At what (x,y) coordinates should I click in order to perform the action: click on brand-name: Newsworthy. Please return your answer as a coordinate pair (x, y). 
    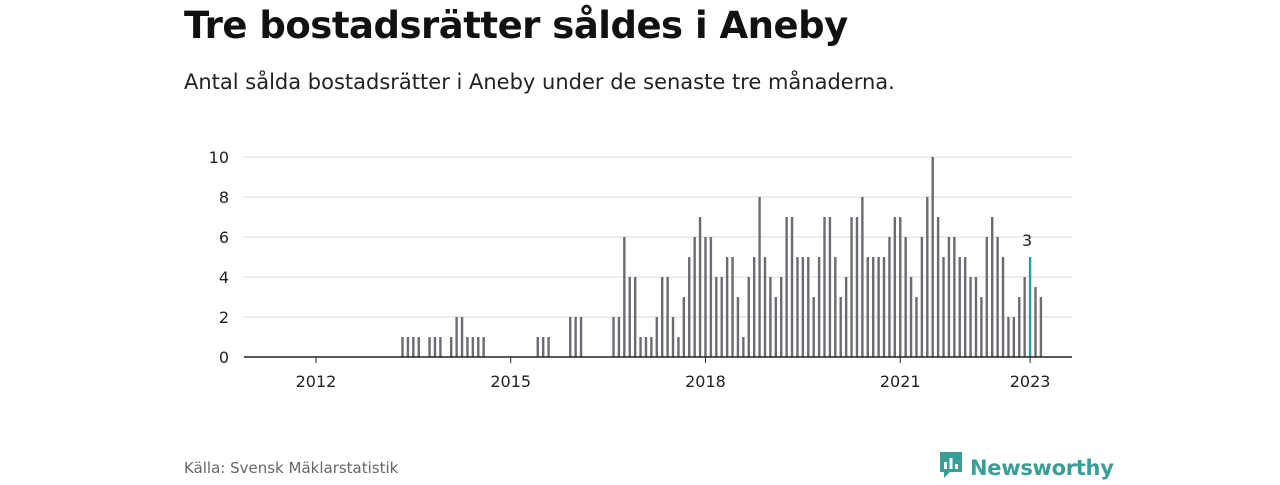
    Looking at the image, I should click on (1042, 467).